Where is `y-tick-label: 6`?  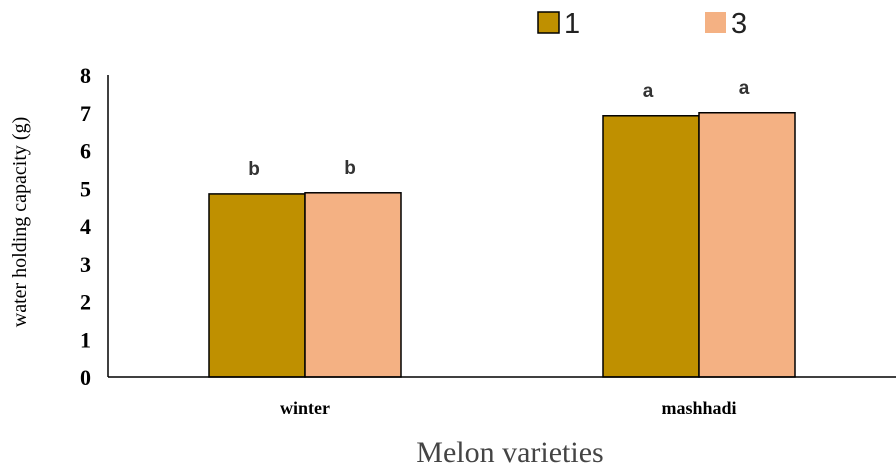
y-tick-label: 6 is located at coordinates (85, 151).